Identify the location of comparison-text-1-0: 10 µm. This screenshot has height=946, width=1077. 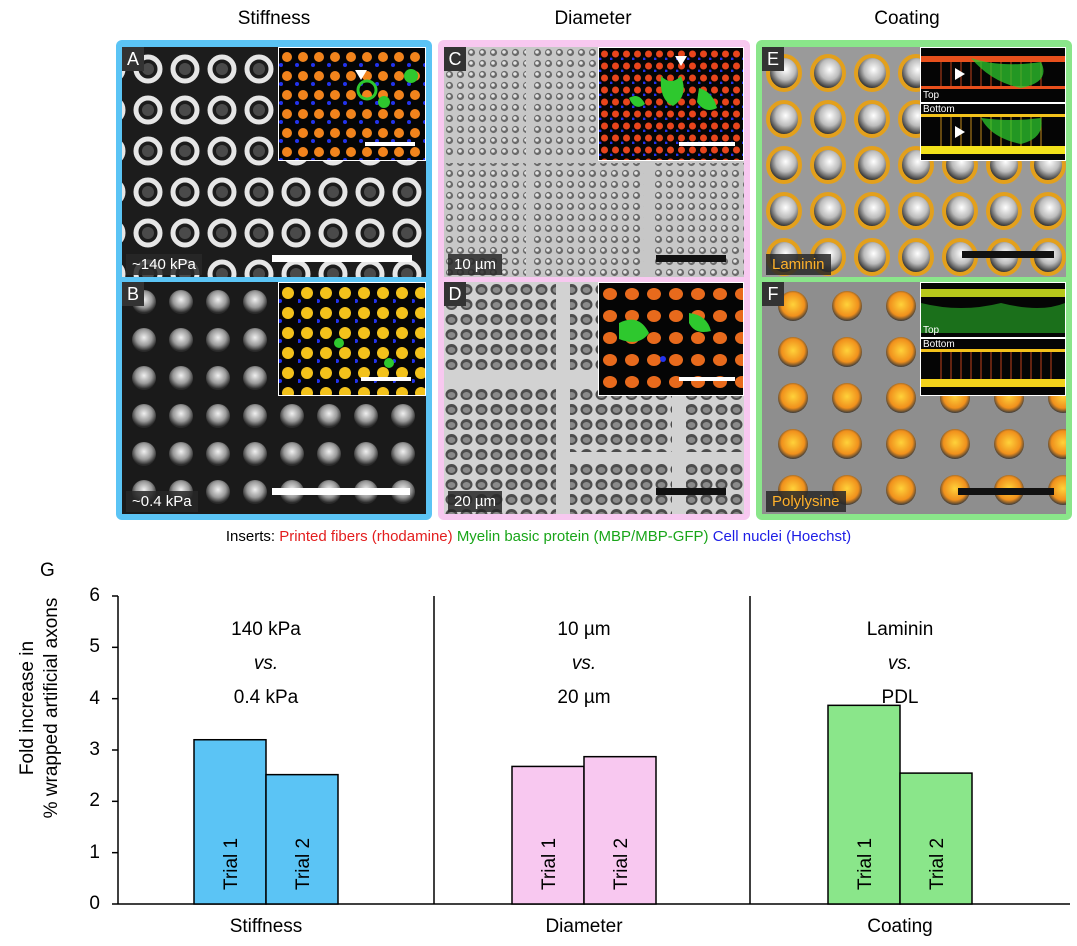
(584, 629).